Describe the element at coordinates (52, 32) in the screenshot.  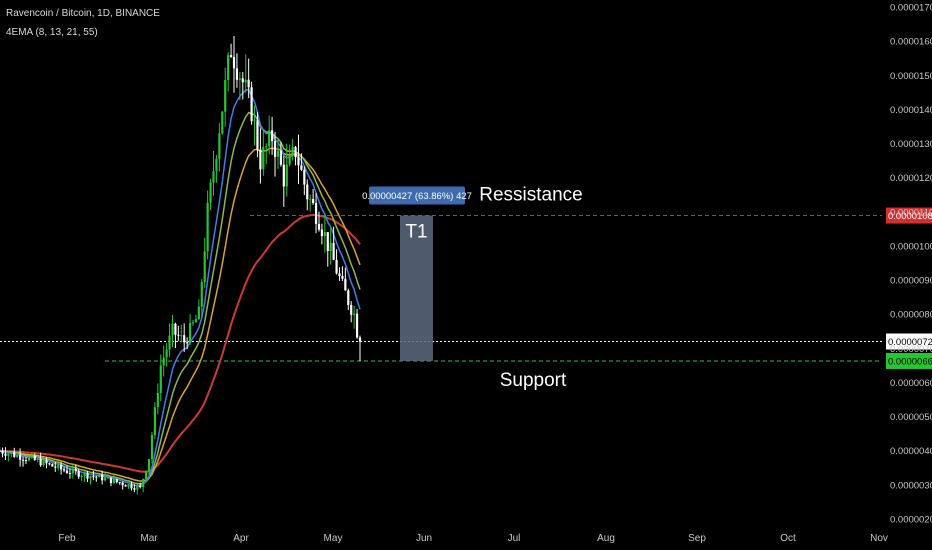
I see `indicator-legend: 4EMA (8, 13, 21, 55)` at that location.